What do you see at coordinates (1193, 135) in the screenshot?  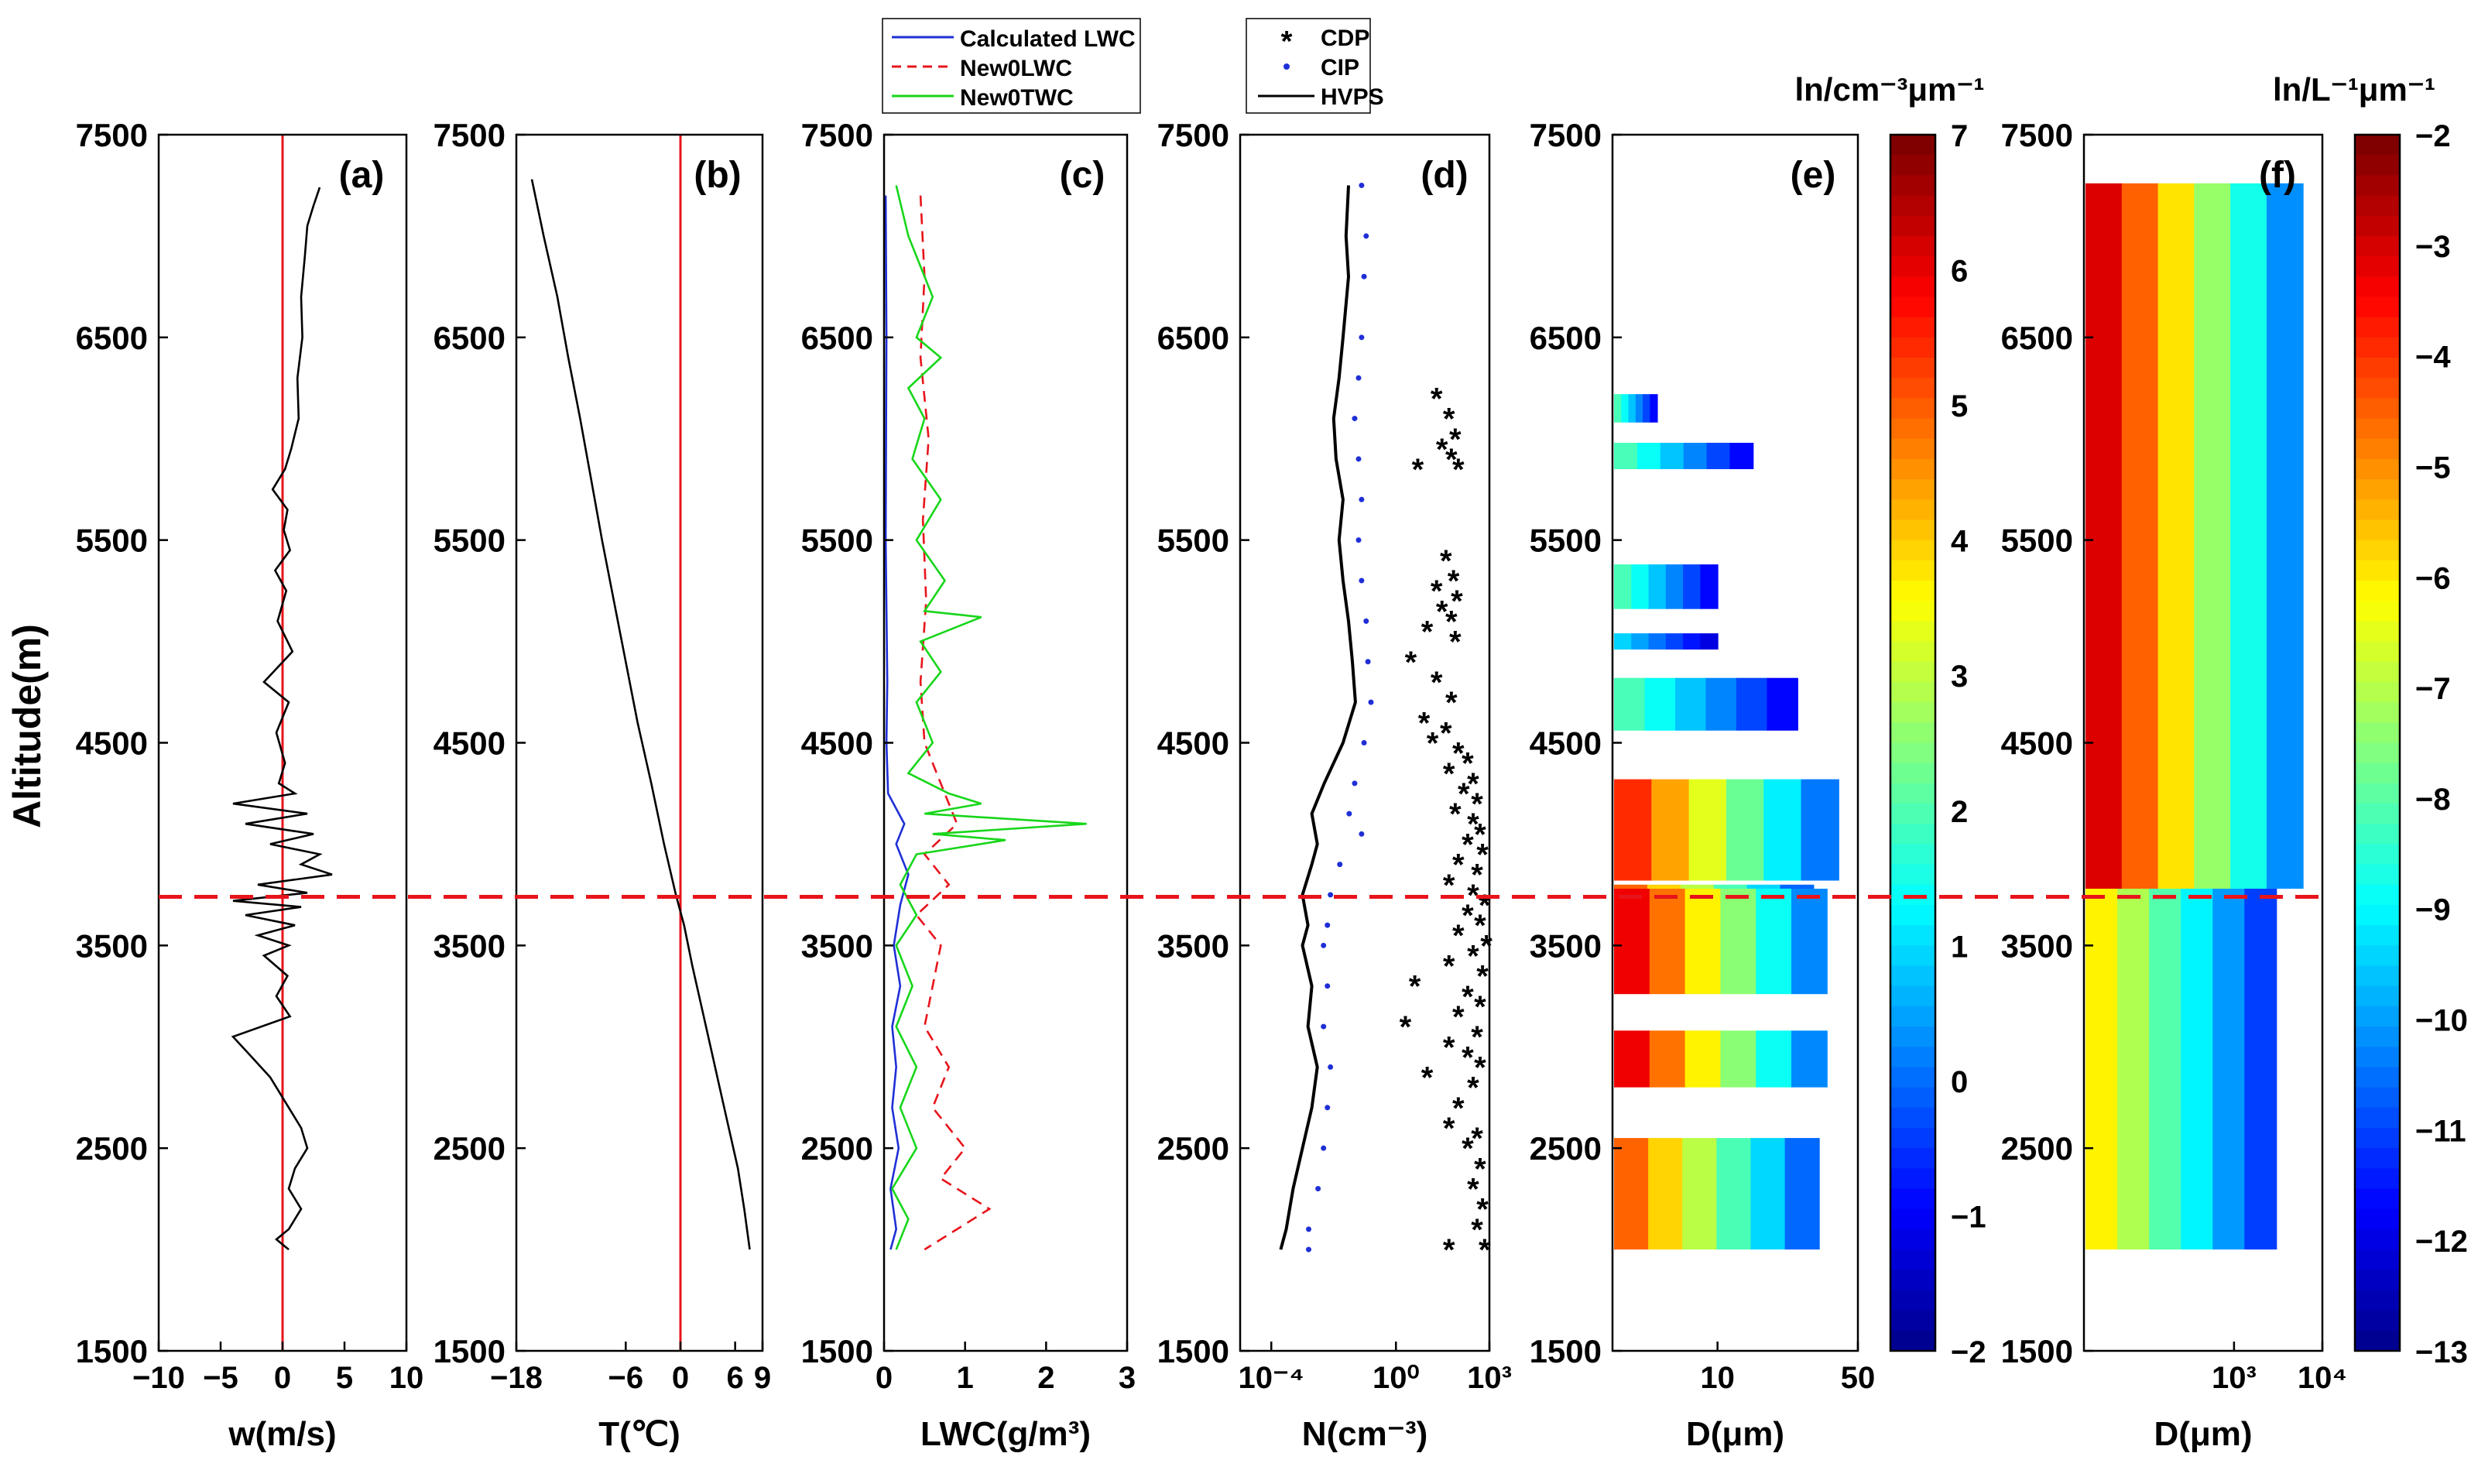 I see `y-tick-label: 7500` at bounding box center [1193, 135].